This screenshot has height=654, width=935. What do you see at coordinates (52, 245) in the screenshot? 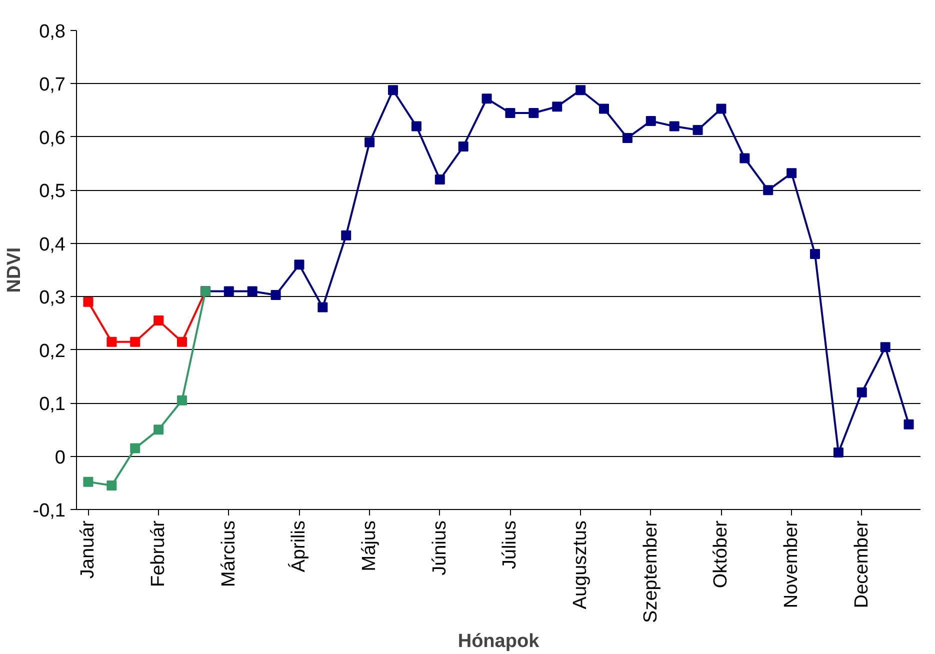
I see `y-tick-label: 0,4` at bounding box center [52, 245].